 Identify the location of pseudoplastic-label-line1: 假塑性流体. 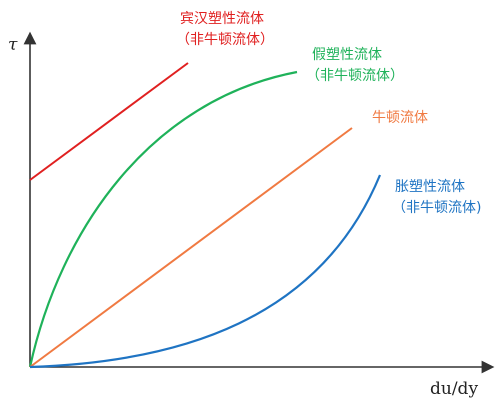
(347, 55).